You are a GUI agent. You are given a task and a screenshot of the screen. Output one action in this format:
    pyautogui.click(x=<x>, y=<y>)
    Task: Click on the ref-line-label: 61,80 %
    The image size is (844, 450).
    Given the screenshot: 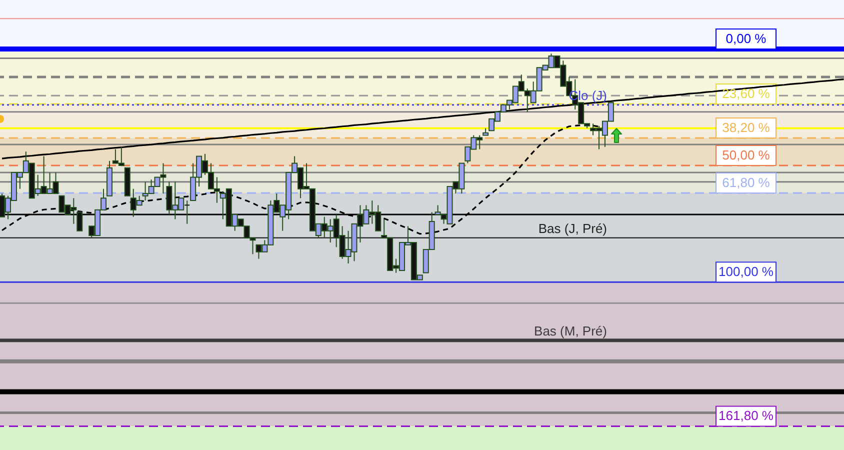 What is the action you would take?
    pyautogui.click(x=746, y=182)
    